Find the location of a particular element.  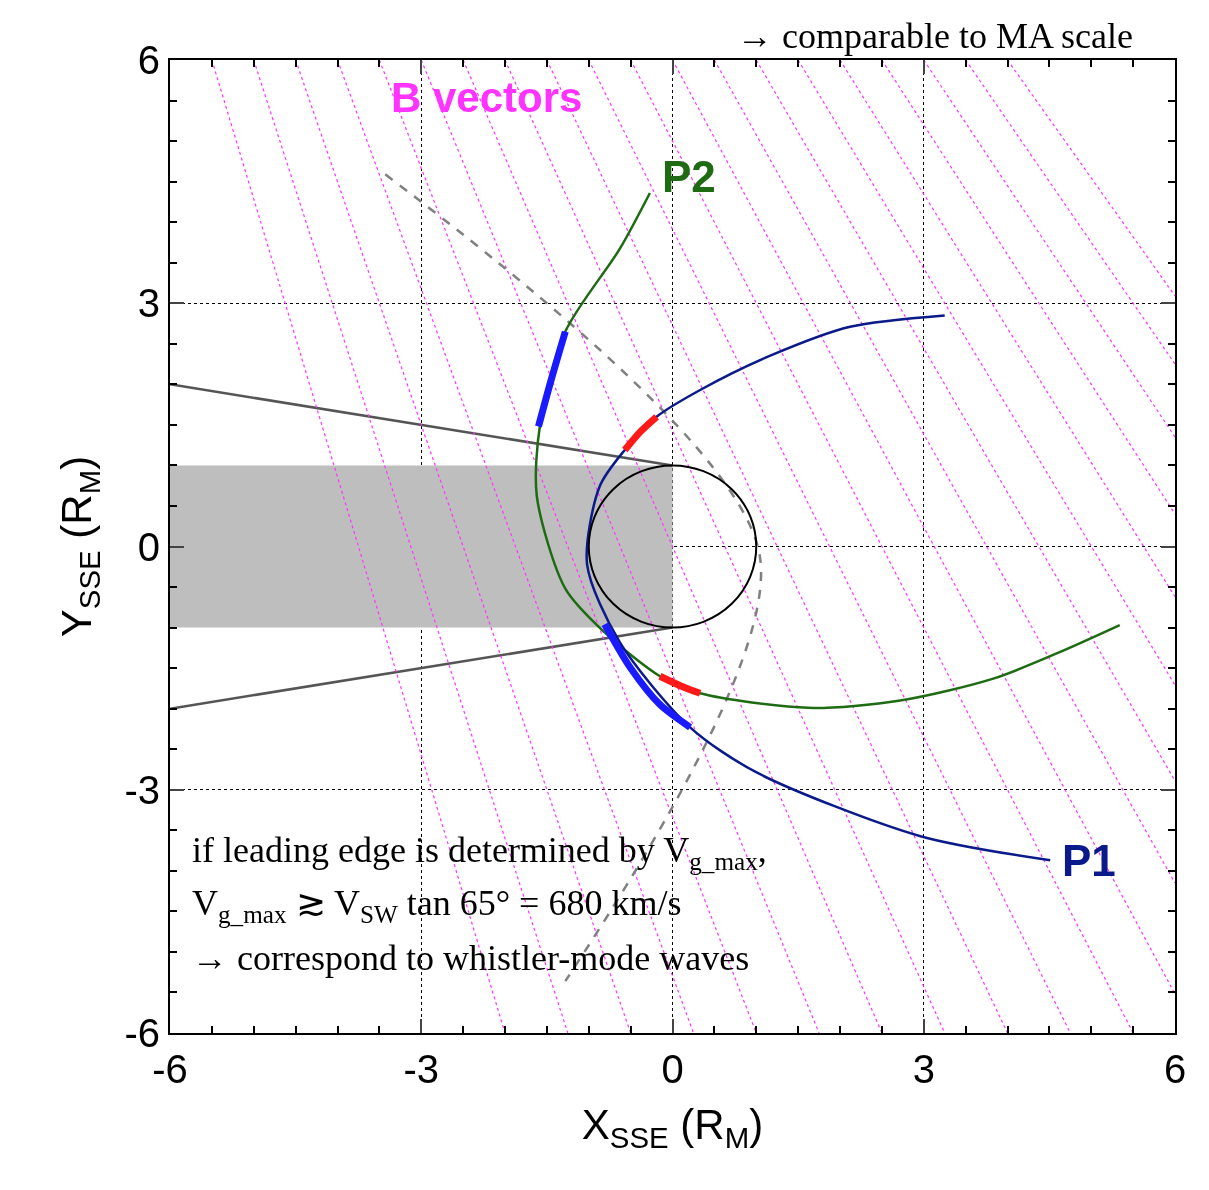

annotation: if leading edge is determined by V$_{g_max}$, is located at coordinates (479, 852).